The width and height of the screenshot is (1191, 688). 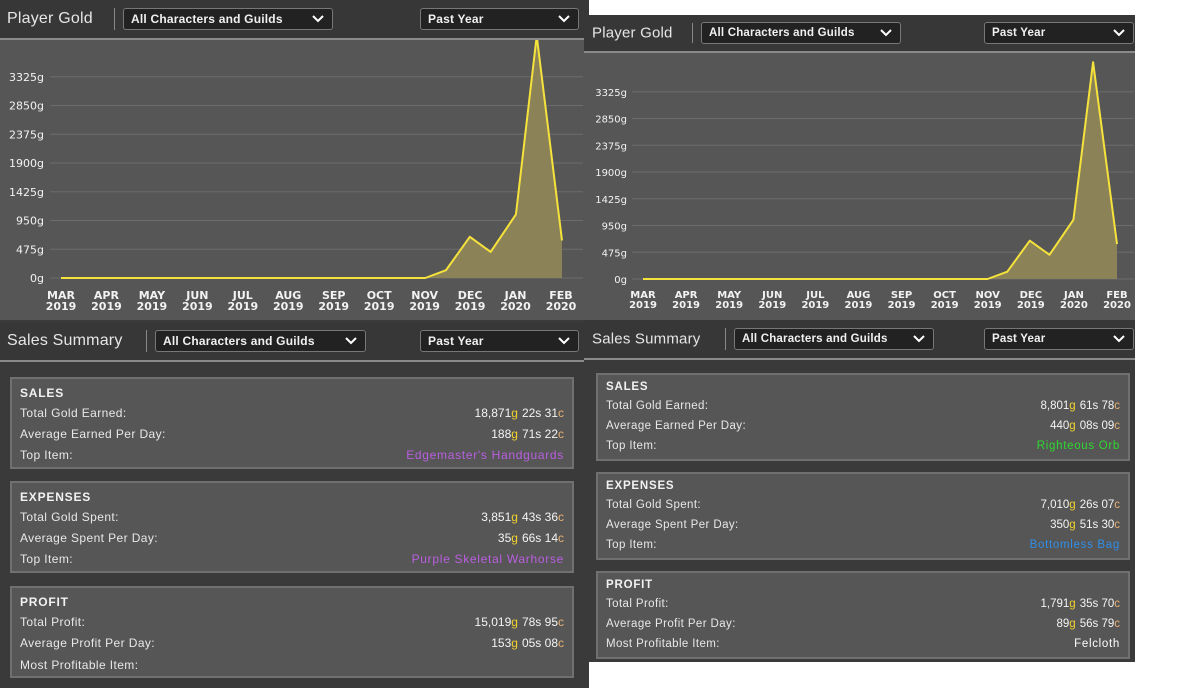 I want to click on x-tick-month: JUL, so click(x=242, y=295).